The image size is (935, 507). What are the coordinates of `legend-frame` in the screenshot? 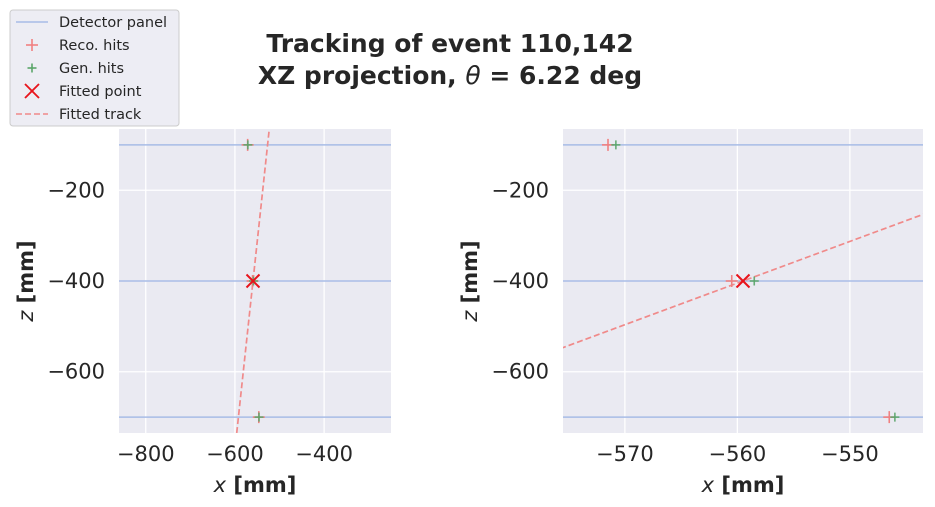 It's located at (94, 68).